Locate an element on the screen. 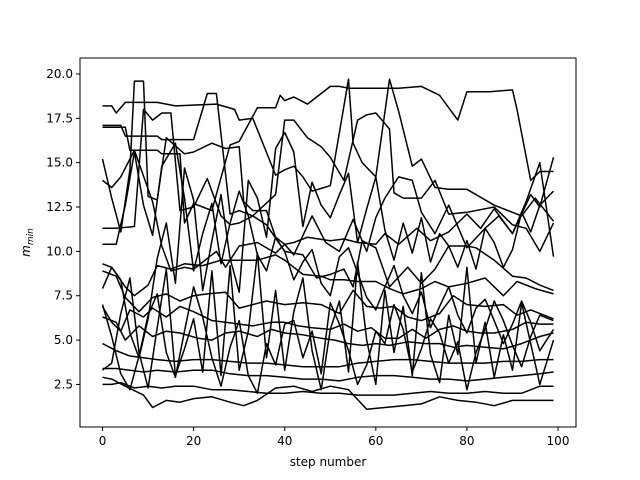 The height and width of the screenshot is (480, 640). y-tick-label: 20.0 is located at coordinates (59, 74).